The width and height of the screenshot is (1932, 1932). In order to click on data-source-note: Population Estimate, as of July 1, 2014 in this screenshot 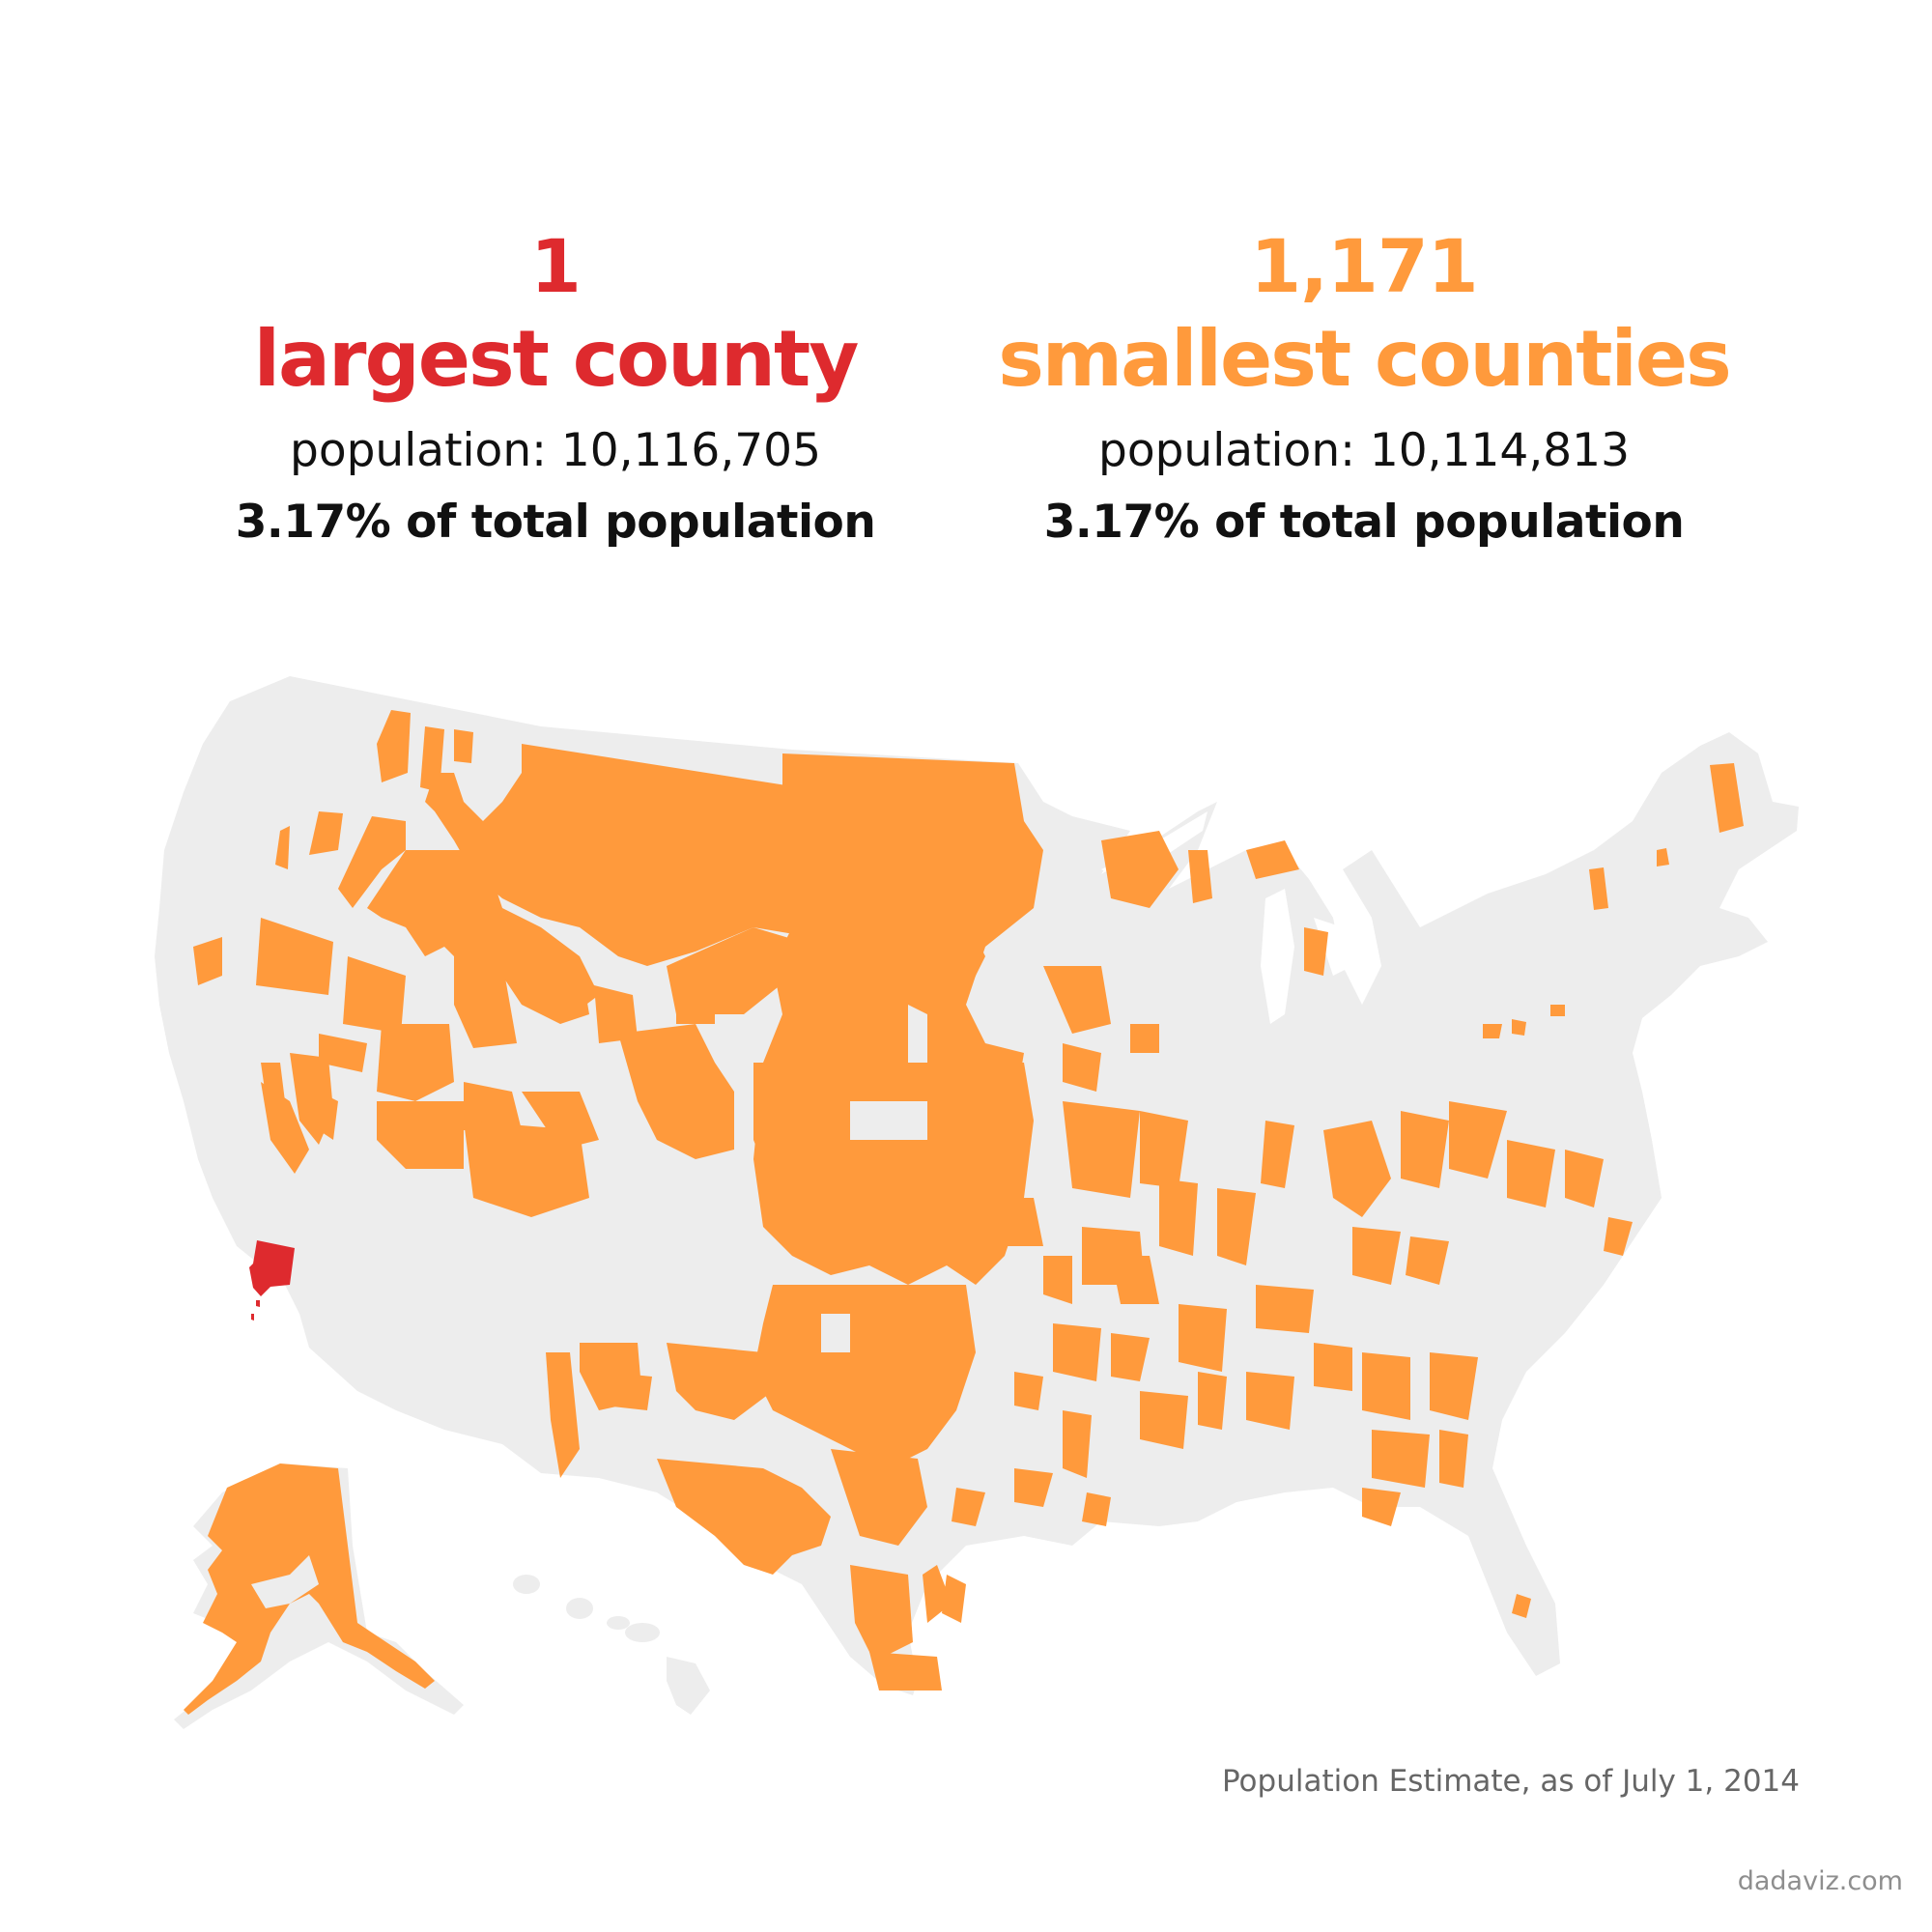, I will do `click(1510, 1781)`.